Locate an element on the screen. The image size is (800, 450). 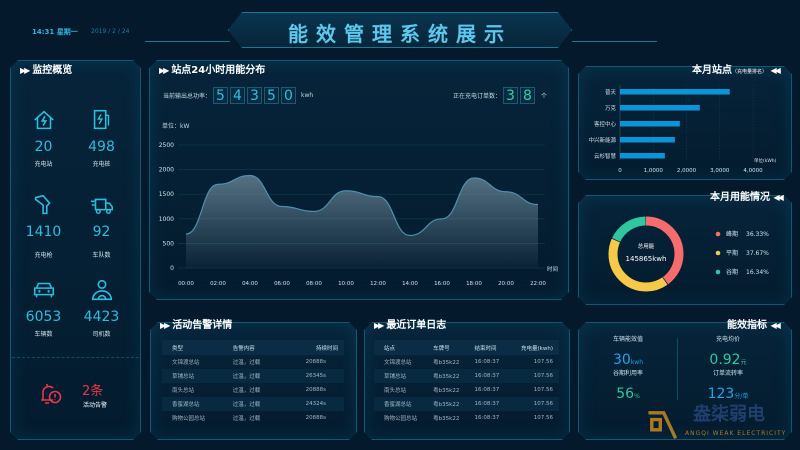
car-icon is located at coordinates (43, 290).